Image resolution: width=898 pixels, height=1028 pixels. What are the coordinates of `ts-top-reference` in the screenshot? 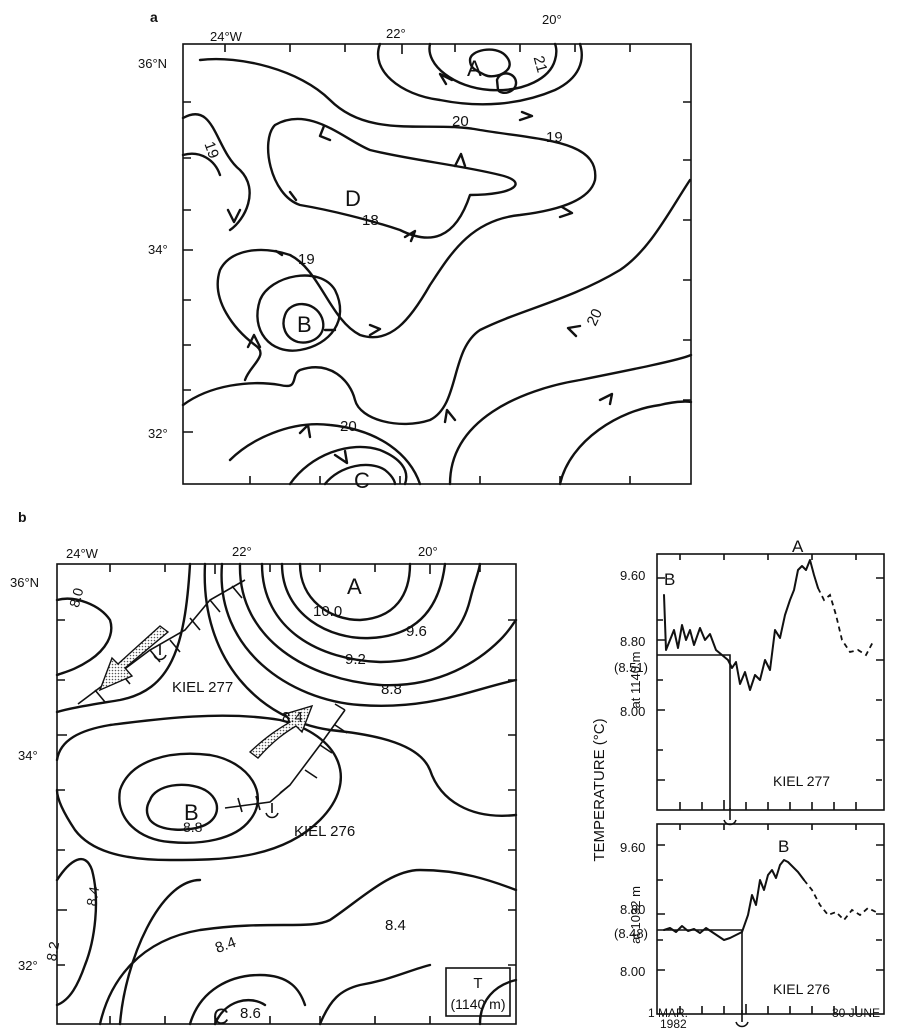 It's located at (693, 732).